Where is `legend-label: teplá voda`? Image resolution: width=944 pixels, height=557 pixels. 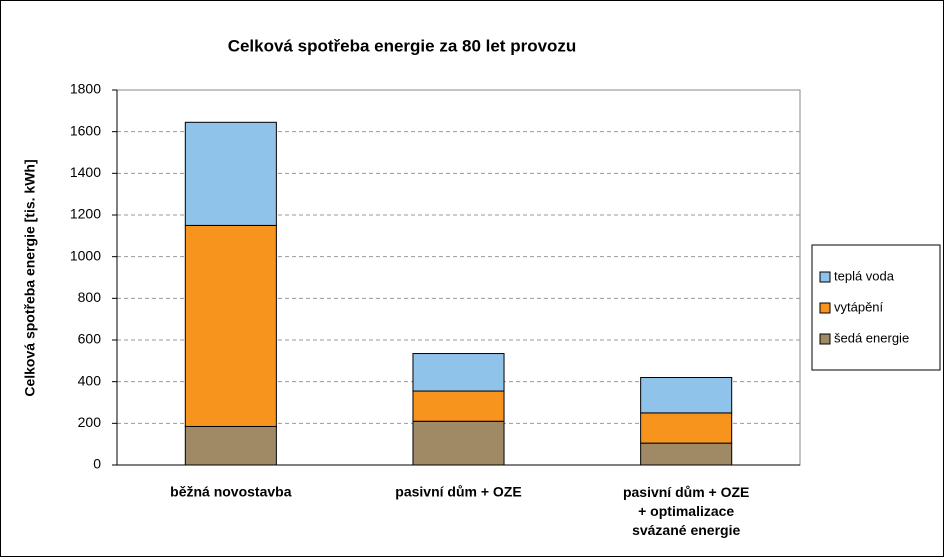 legend-label: teplá voda is located at coordinates (864, 275).